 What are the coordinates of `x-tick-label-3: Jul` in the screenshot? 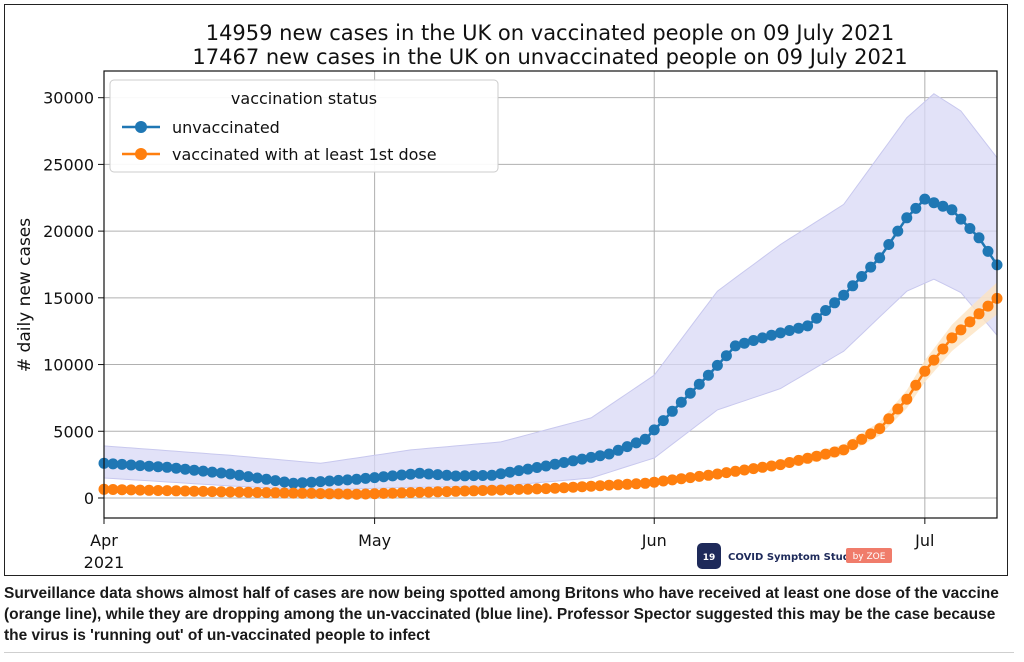 It's located at (924, 540).